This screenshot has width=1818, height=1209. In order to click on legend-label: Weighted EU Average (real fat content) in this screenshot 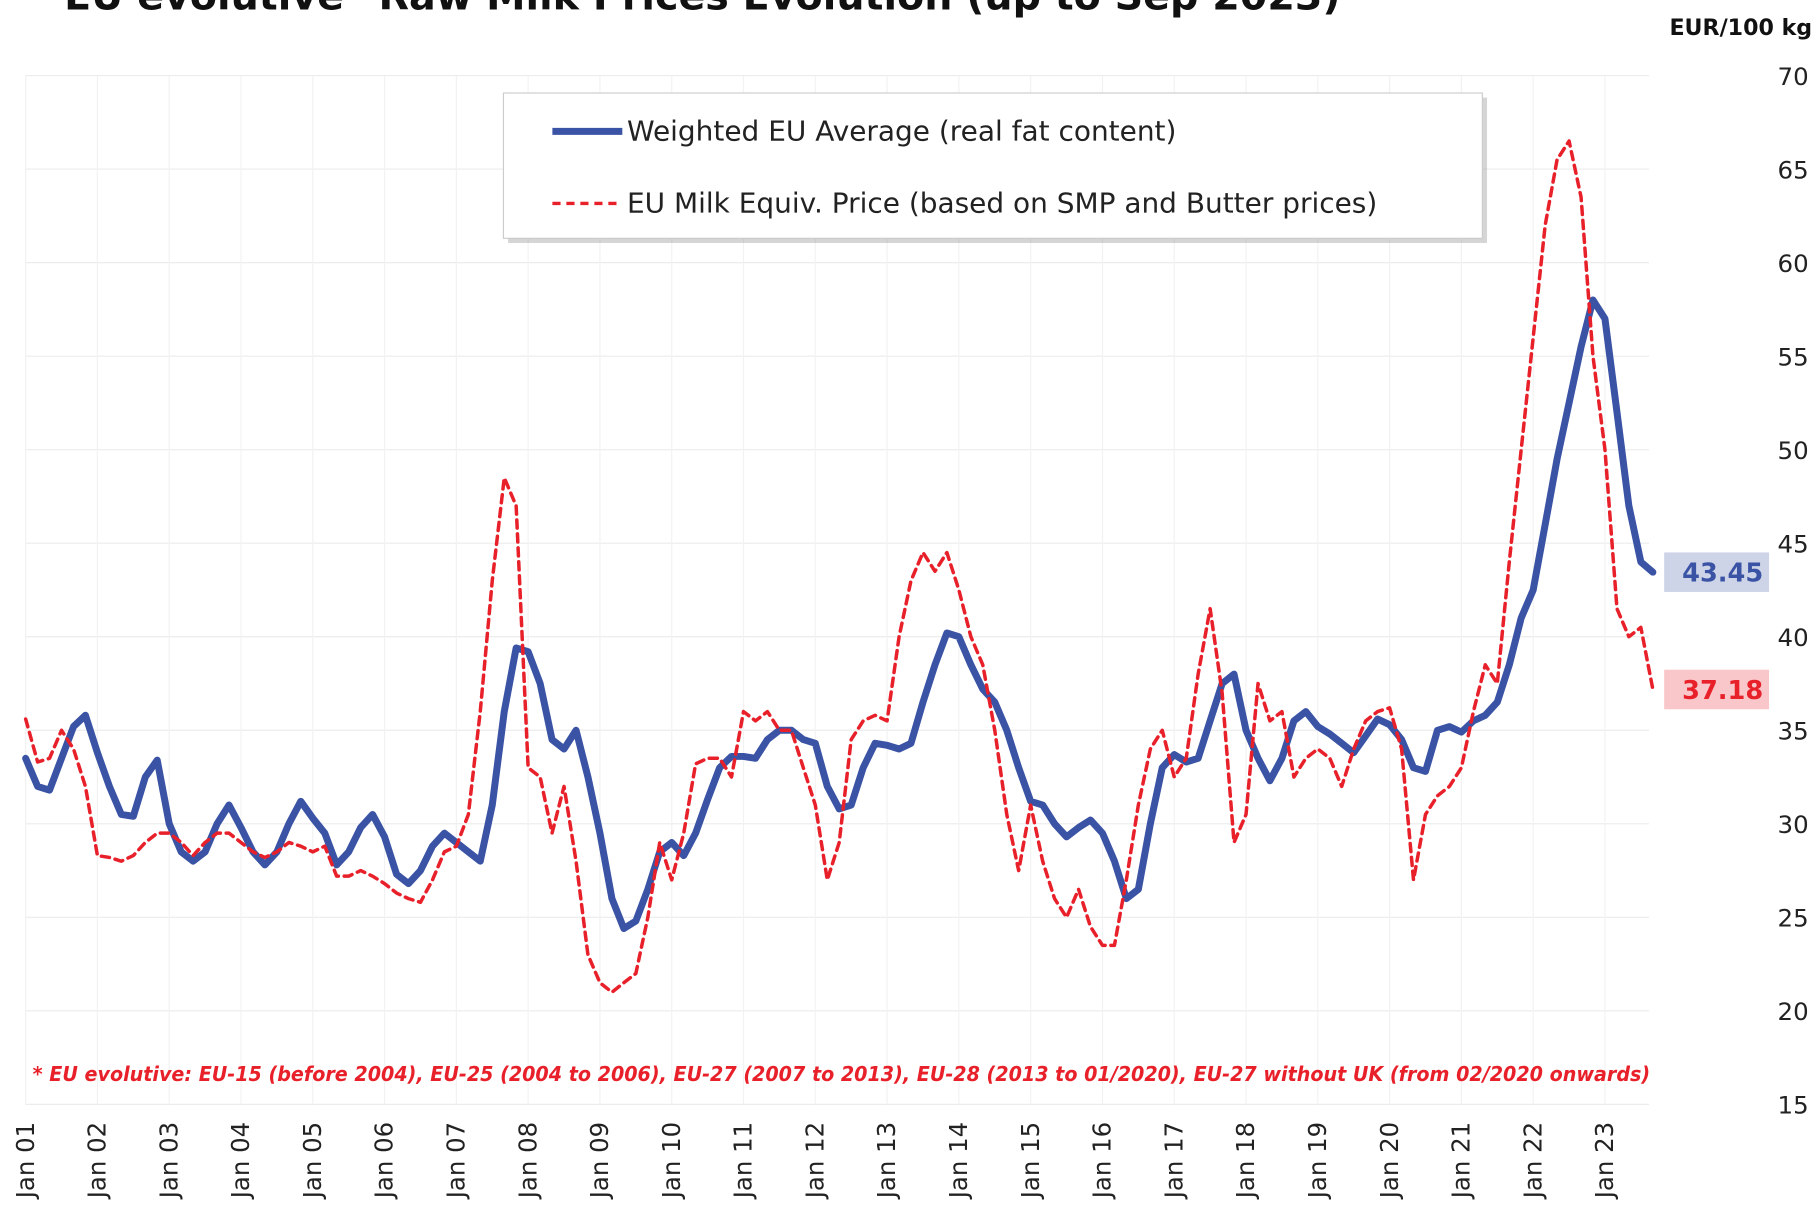, I will do `click(901, 131)`.